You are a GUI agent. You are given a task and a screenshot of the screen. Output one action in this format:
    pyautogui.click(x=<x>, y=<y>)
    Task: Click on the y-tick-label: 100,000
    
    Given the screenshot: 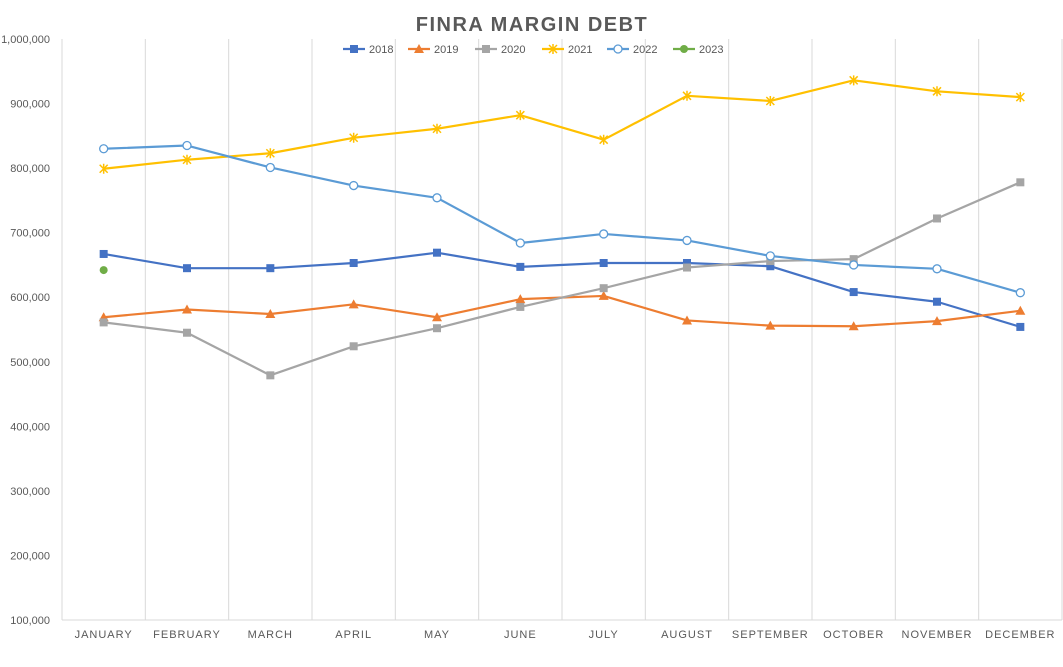 What is the action you would take?
    pyautogui.click(x=30, y=621)
    